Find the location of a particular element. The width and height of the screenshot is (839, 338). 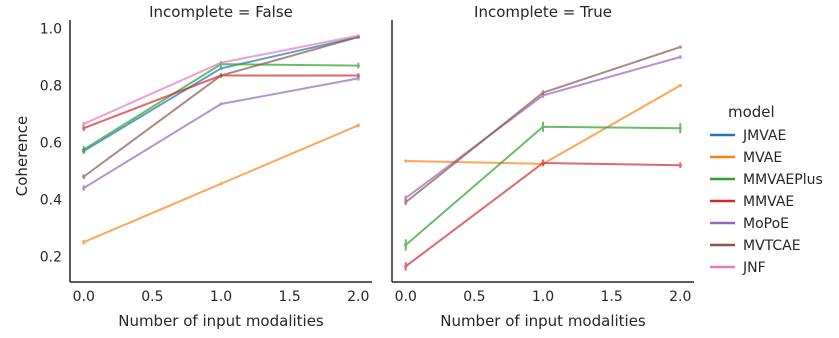

legend-item-mmvae: MMVAE is located at coordinates (752, 202).